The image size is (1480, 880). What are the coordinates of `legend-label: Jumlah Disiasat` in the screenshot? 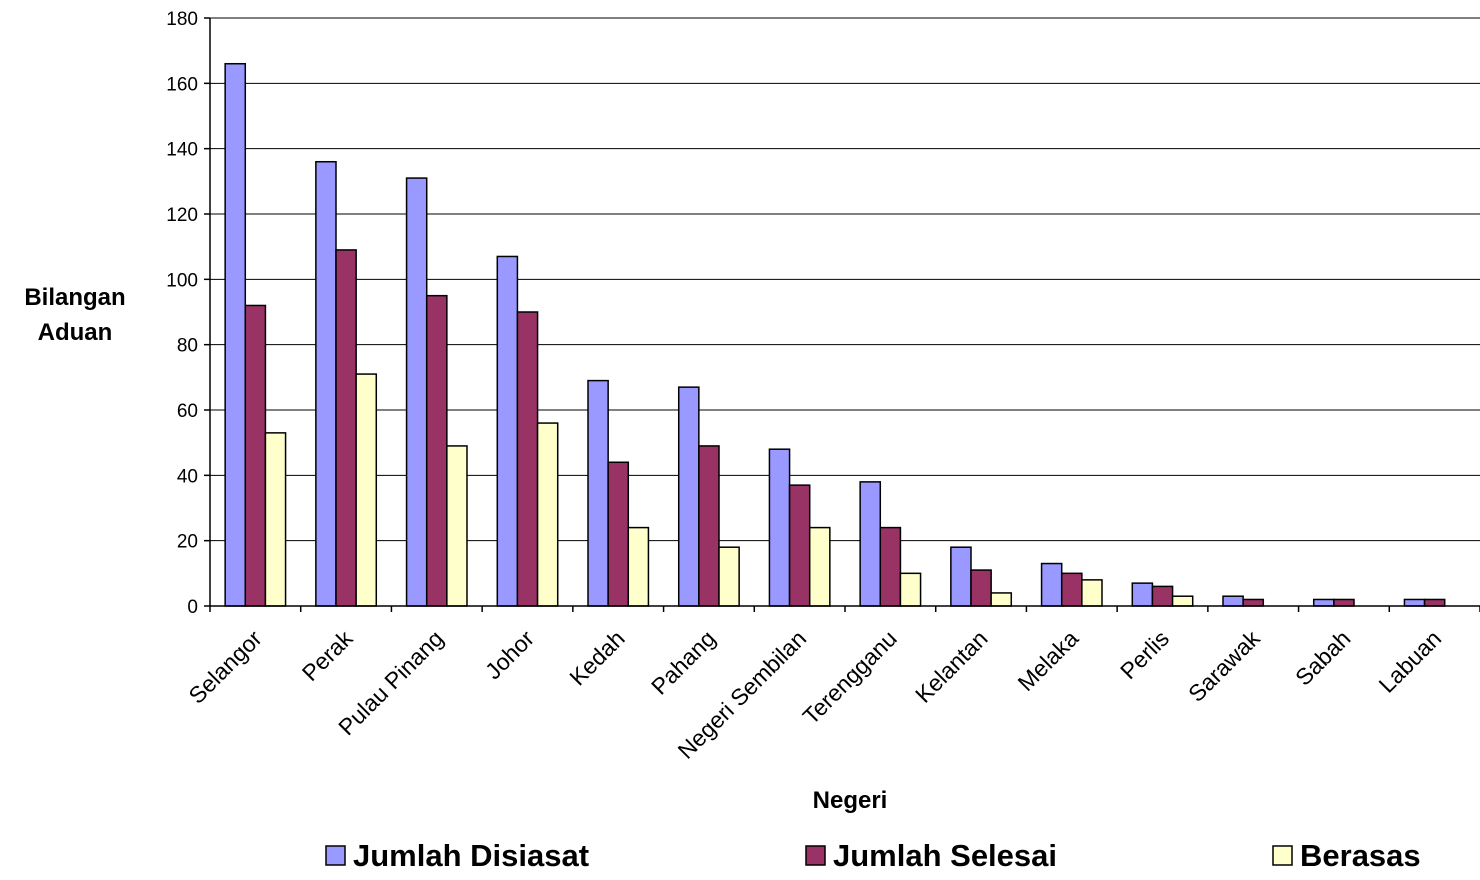 It's located at (471, 855).